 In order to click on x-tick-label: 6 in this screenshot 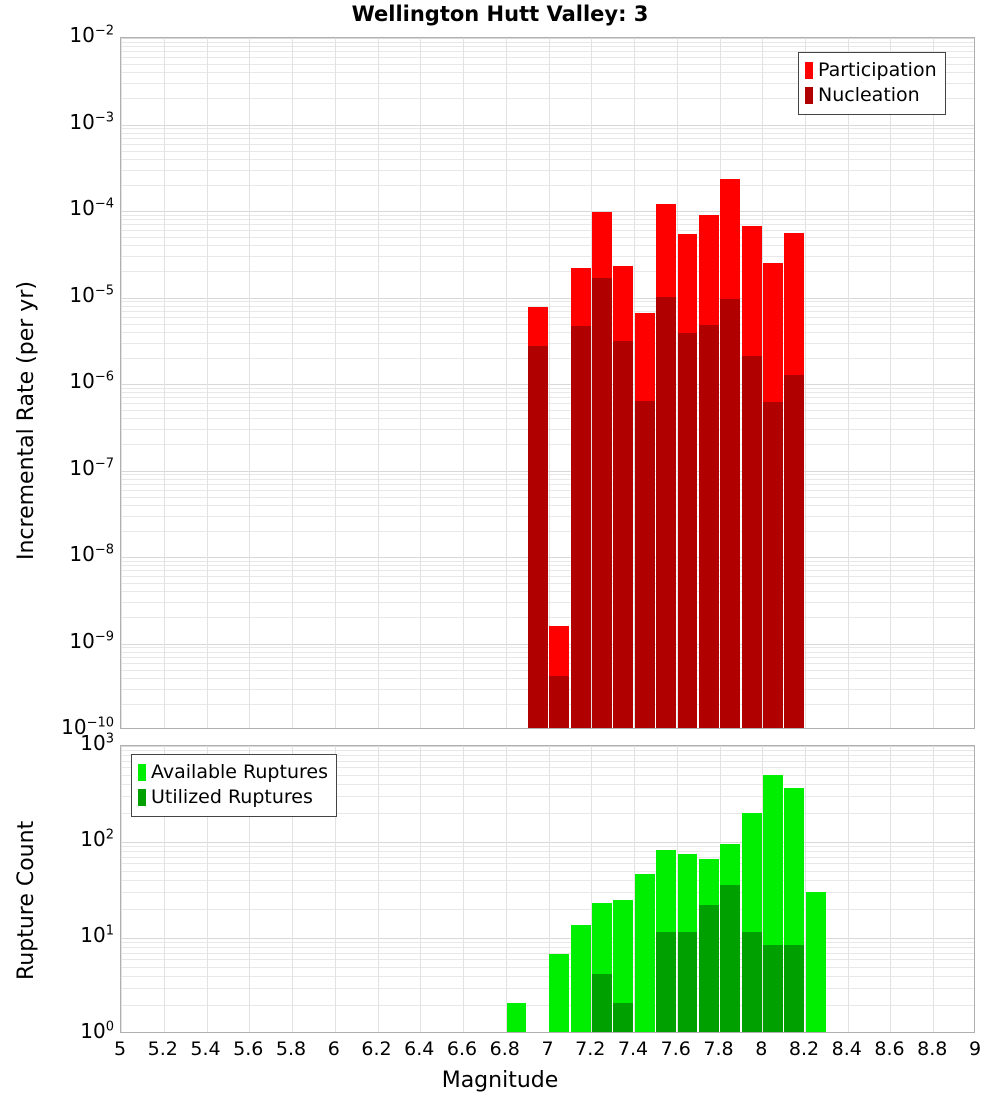, I will do `click(333, 1049)`.